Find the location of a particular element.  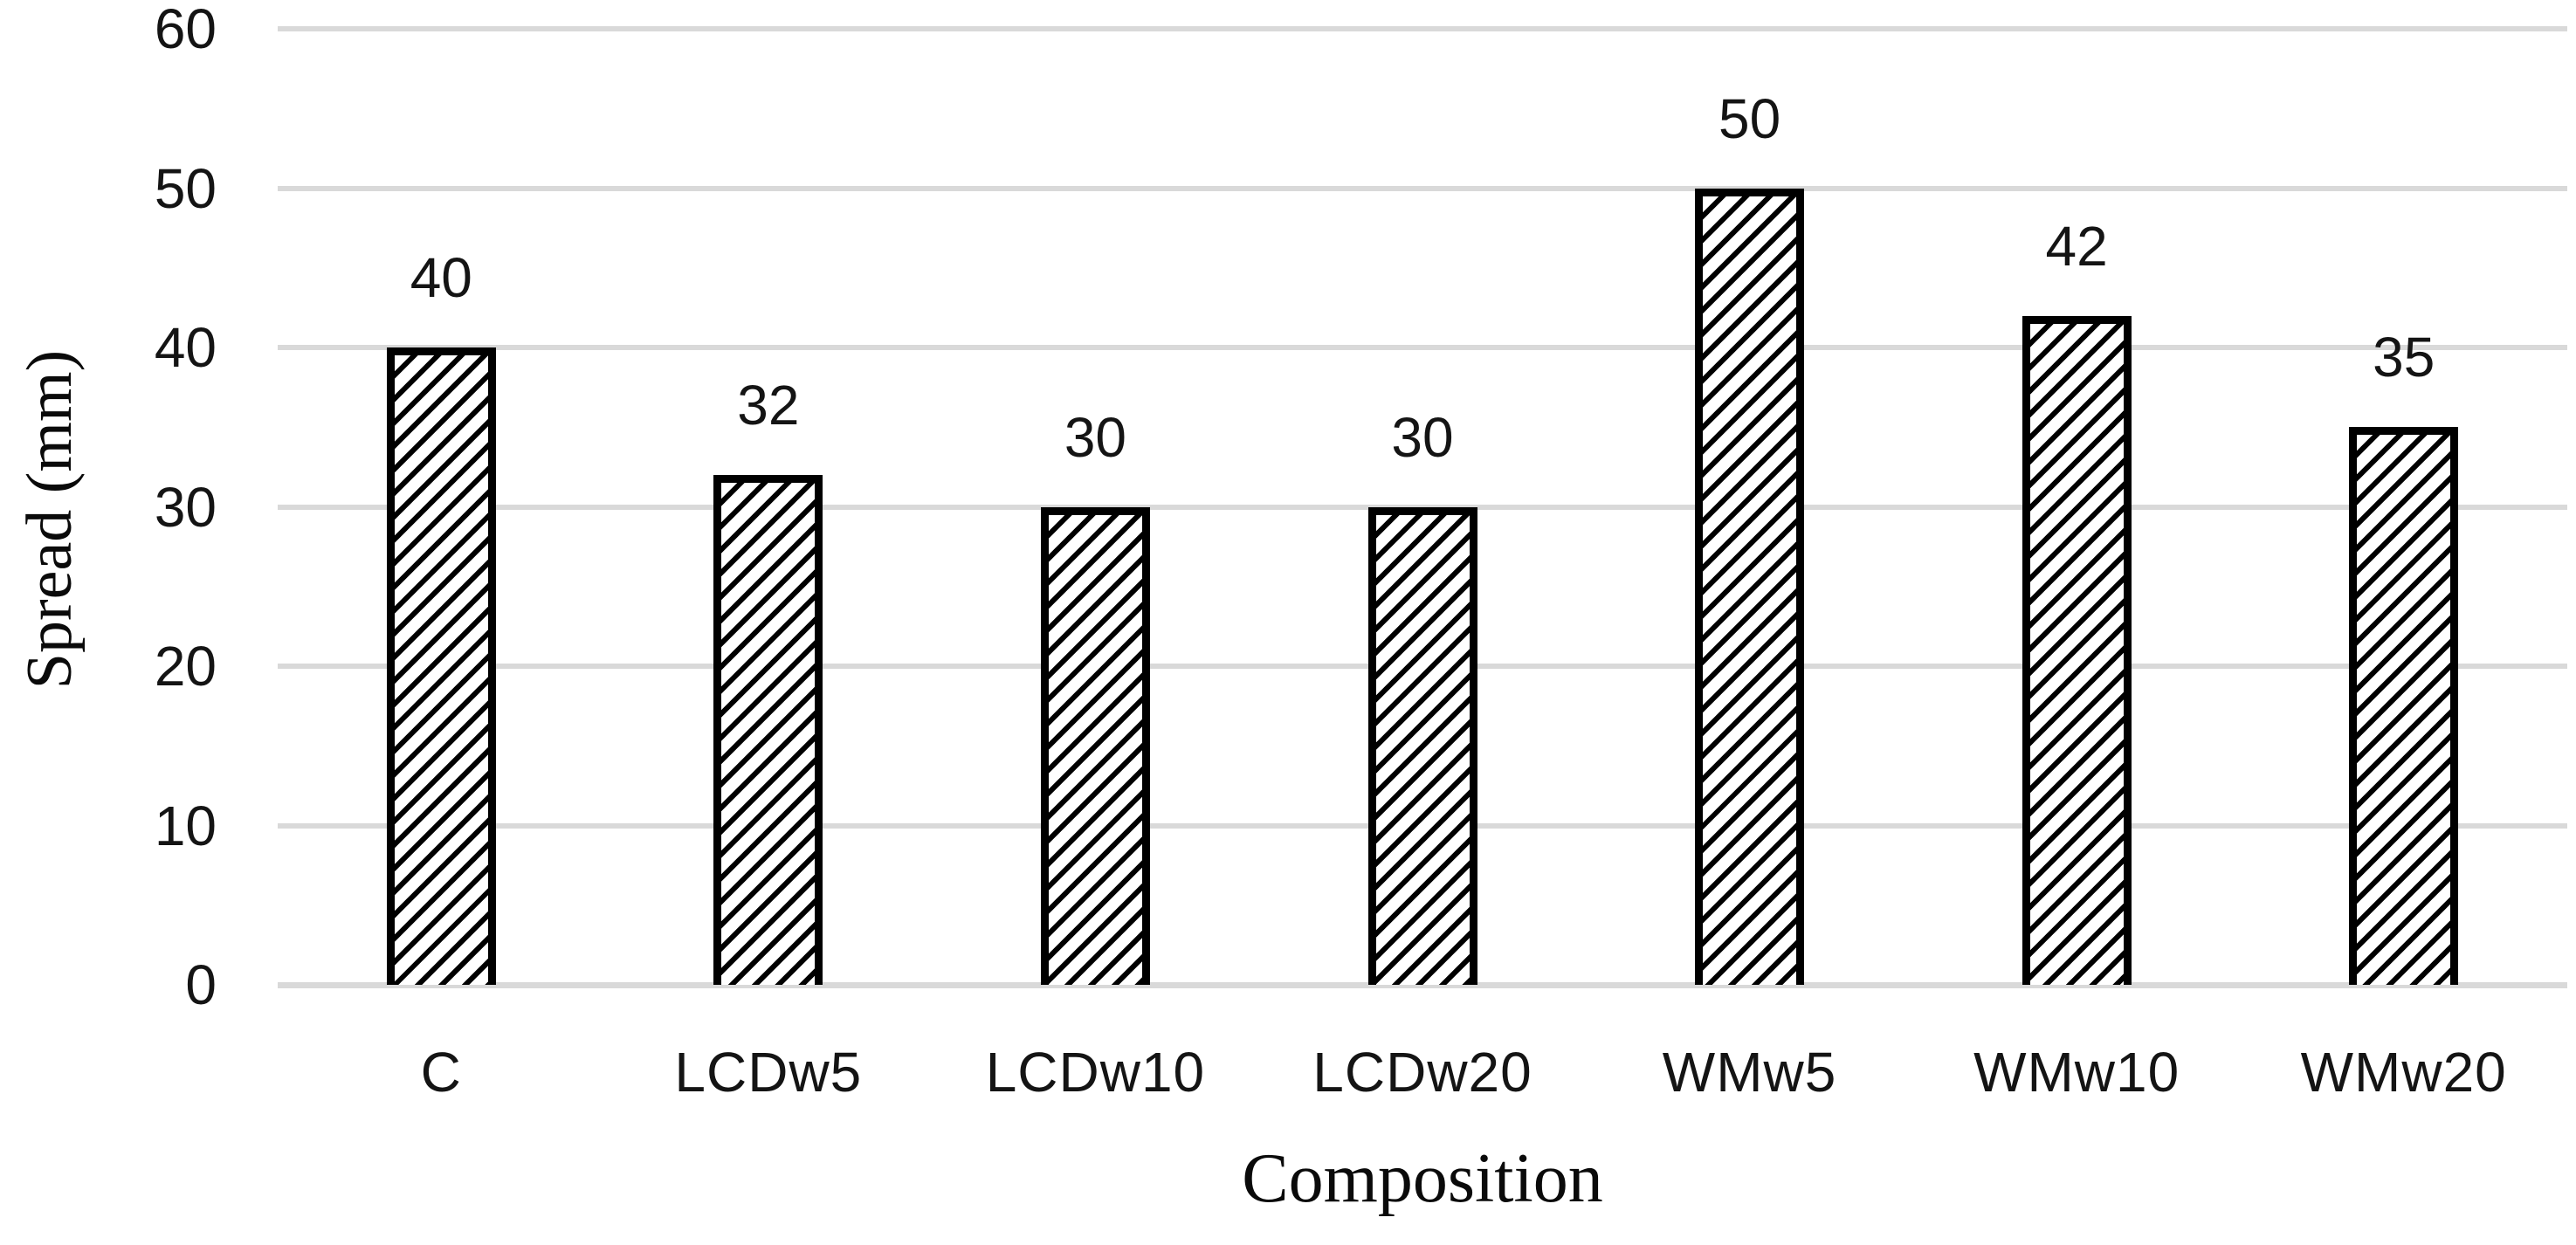

x-category-label: C is located at coordinates (441, 1072).